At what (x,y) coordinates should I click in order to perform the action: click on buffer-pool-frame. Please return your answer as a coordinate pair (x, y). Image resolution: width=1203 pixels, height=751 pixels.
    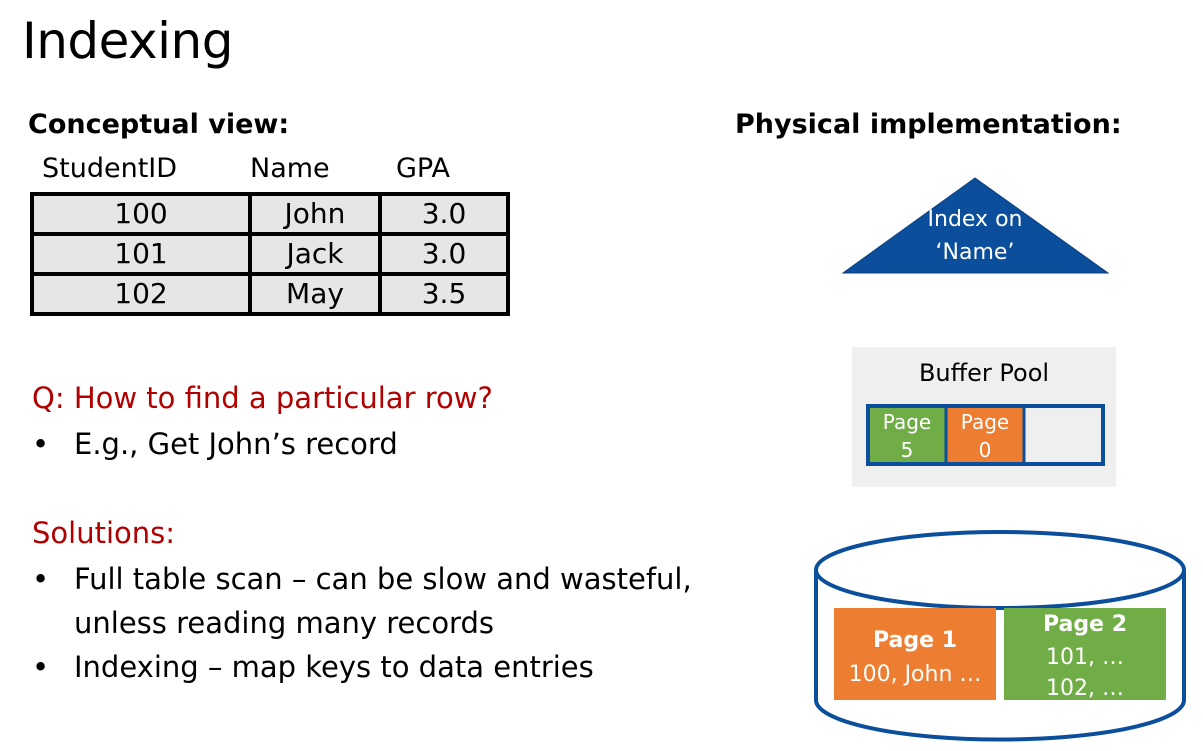
    Looking at the image, I should click on (985, 435).